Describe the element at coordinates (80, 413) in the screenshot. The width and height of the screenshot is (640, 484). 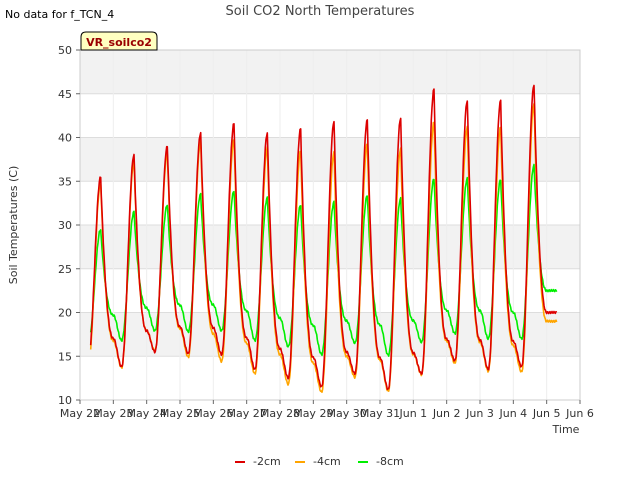
I see `x-tick-label: May 22` at that location.